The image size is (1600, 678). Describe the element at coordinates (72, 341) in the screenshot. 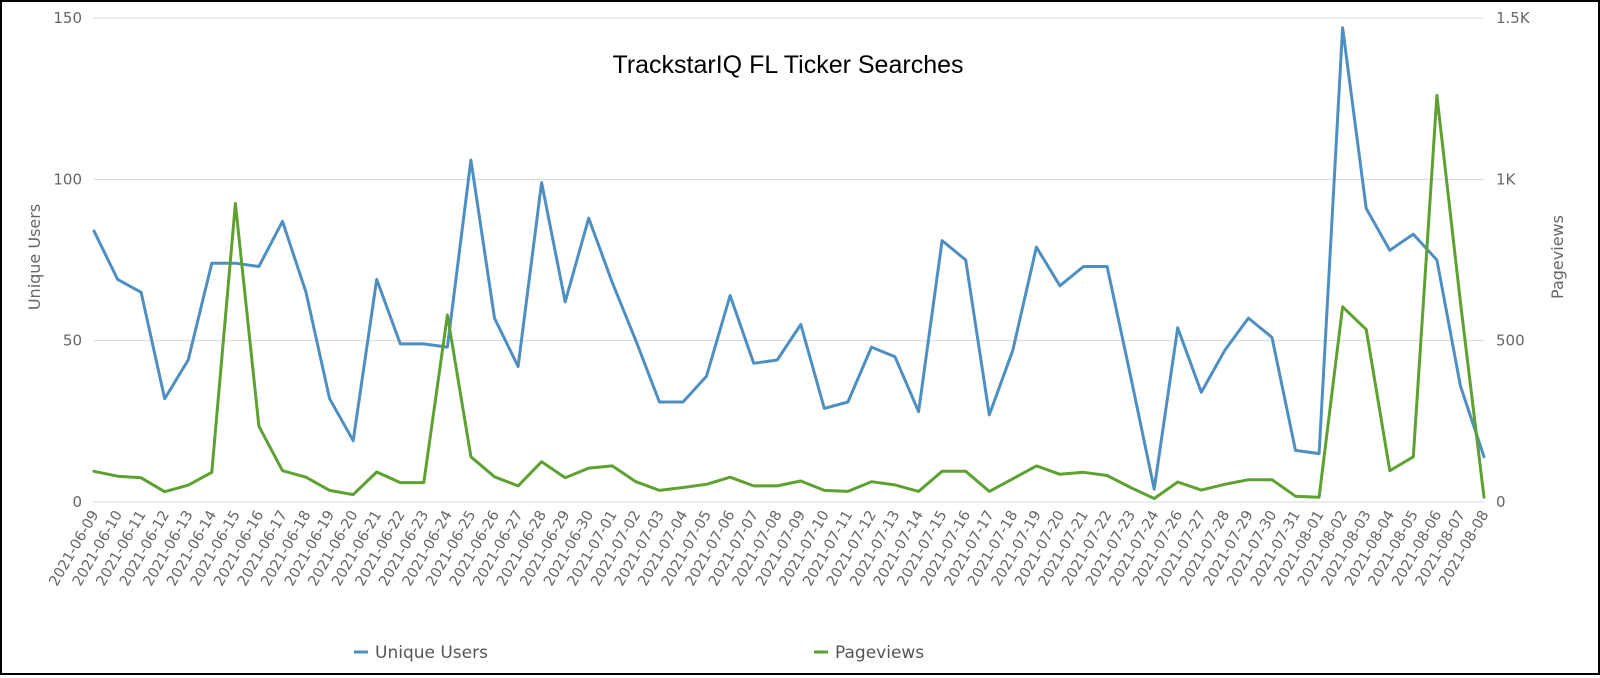

I see `left-tick-label: 50` at that location.